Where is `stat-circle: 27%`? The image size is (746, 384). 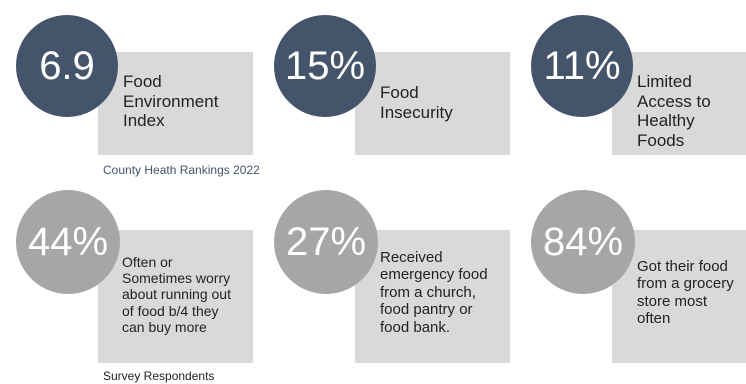 stat-circle: 27% is located at coordinates (326, 242).